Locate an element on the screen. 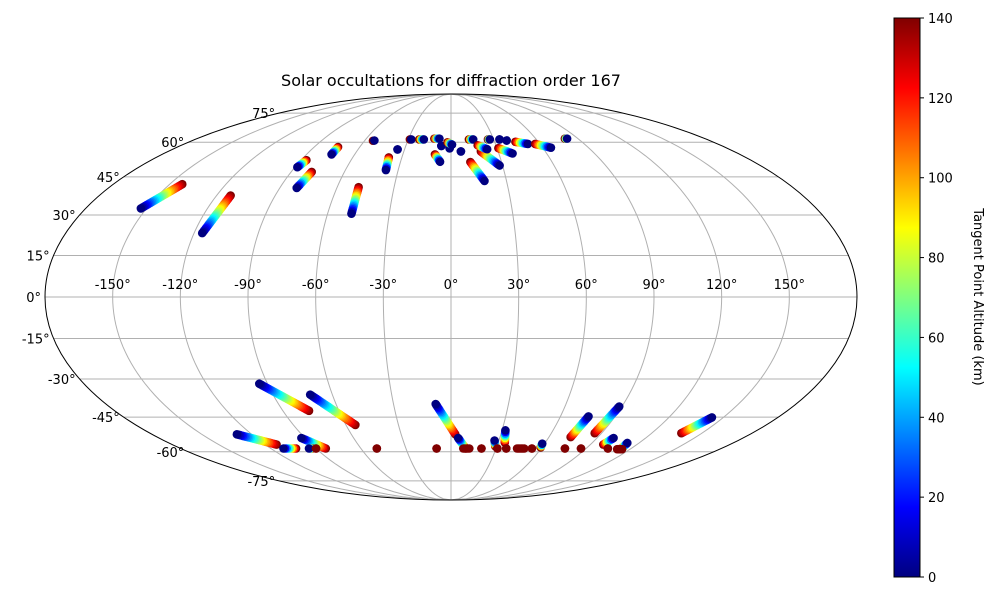  latitude-tick-label: -60° is located at coordinates (171, 453).